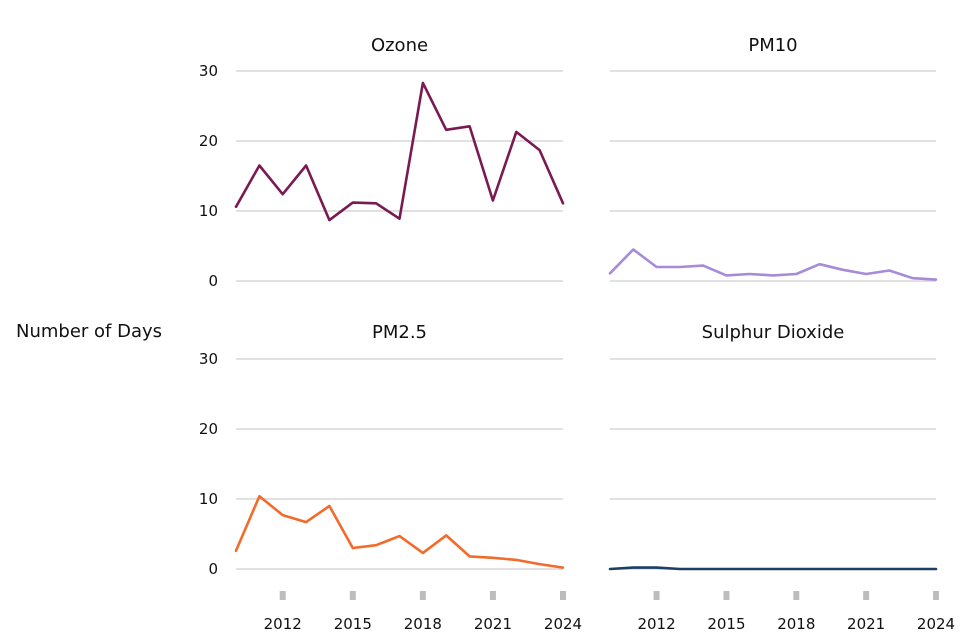 The width and height of the screenshot is (960, 640). What do you see at coordinates (399, 332) in the screenshot?
I see `panel-title: PM2.5` at bounding box center [399, 332].